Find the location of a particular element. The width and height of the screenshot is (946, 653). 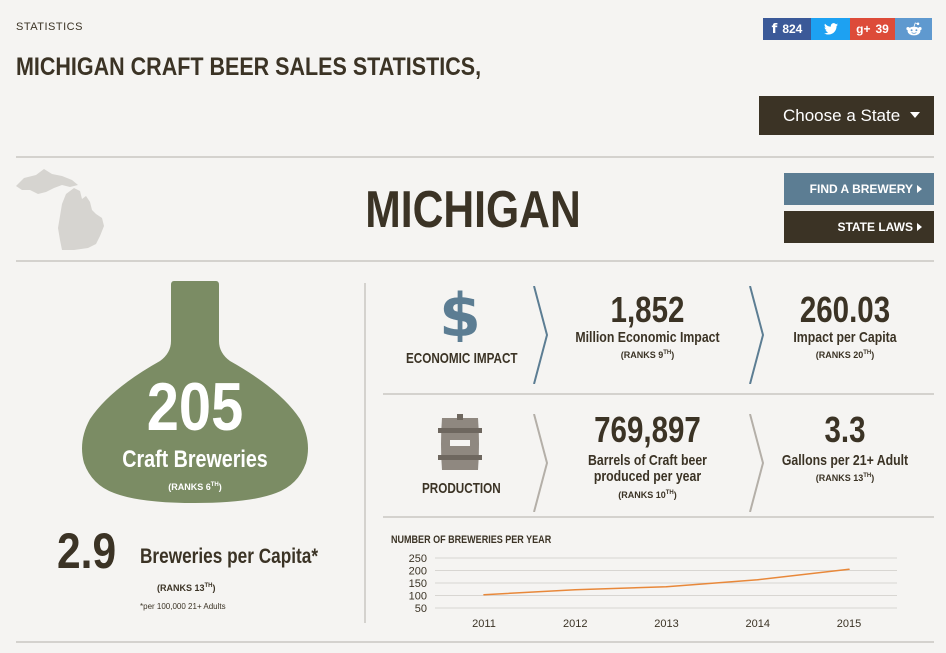

chart-title: NUMBER OF BREWERIES PER YEAR is located at coordinates (471, 540).